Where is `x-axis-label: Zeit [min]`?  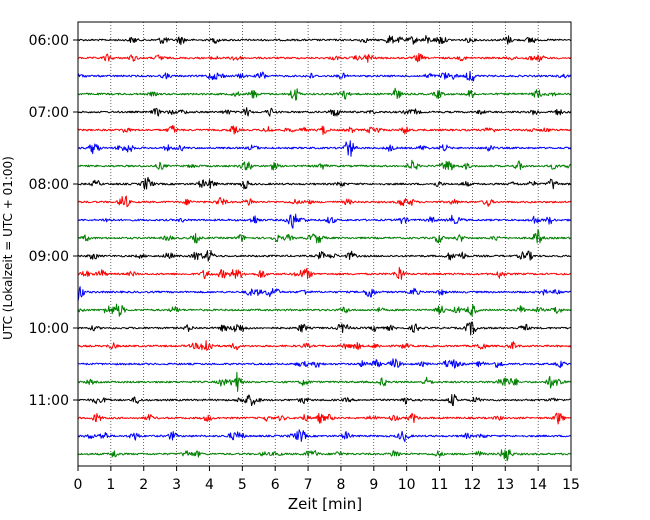 x-axis-label: Zeit [min] is located at coordinates (325, 504).